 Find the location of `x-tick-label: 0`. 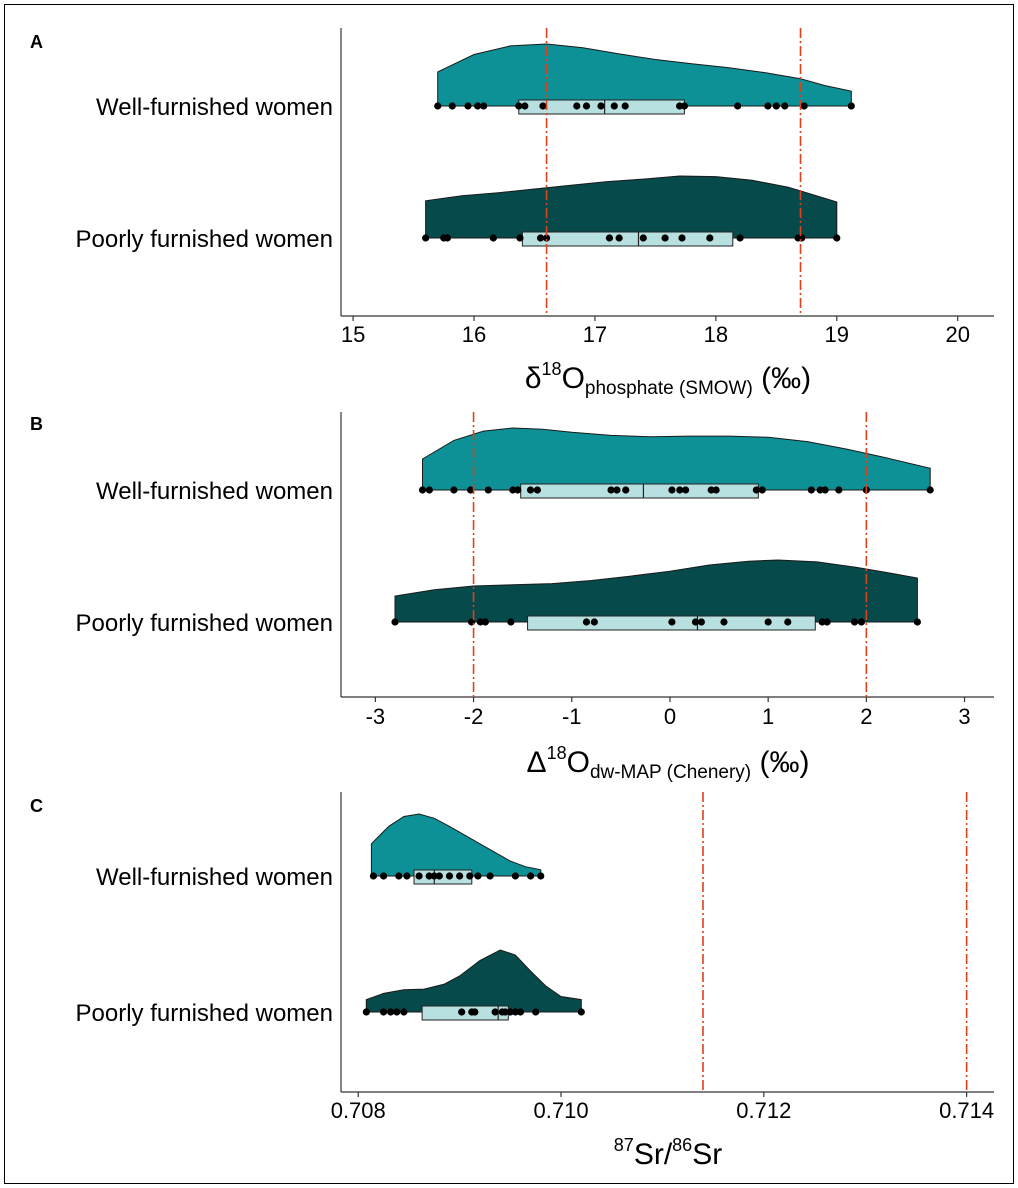

x-tick-label: 0 is located at coordinates (670, 716).